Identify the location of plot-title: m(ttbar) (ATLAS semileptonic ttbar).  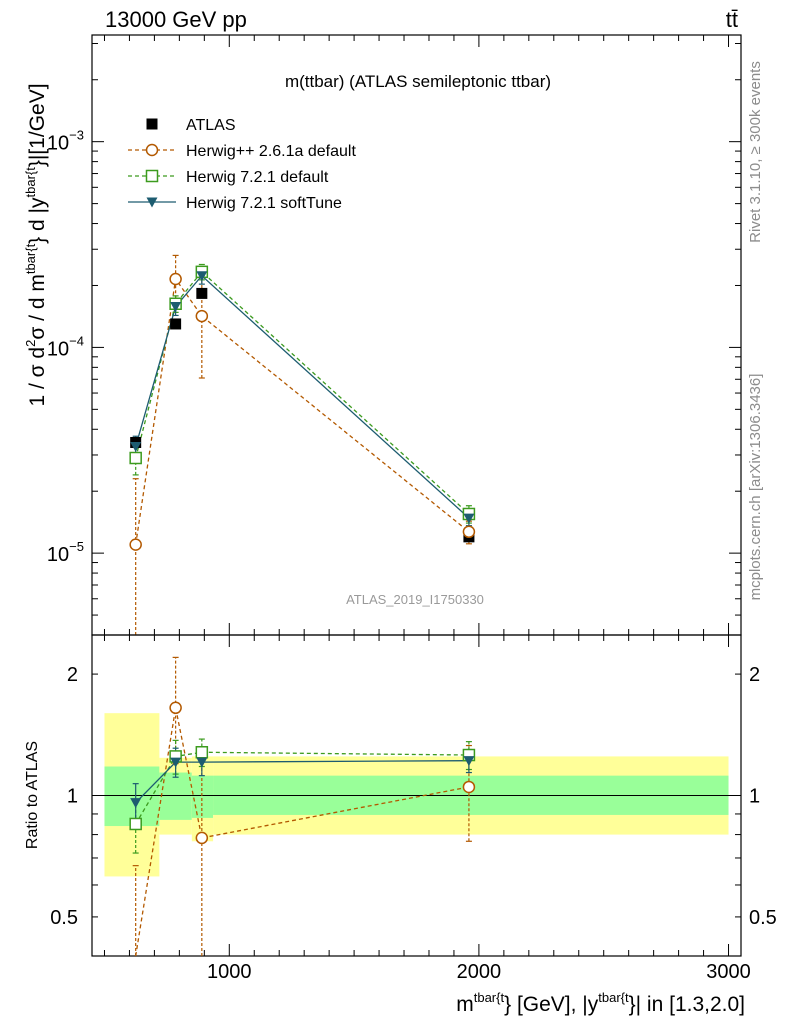
(418, 81).